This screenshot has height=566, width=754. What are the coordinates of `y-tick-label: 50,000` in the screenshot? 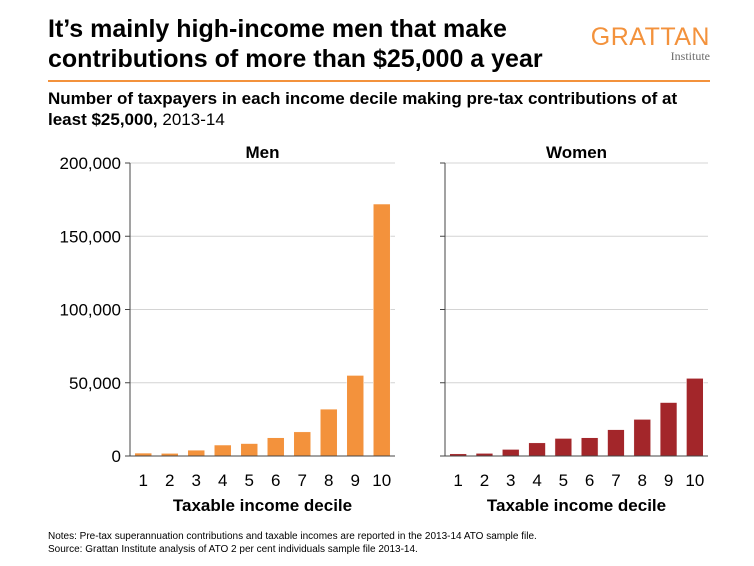 It's located at (95, 383).